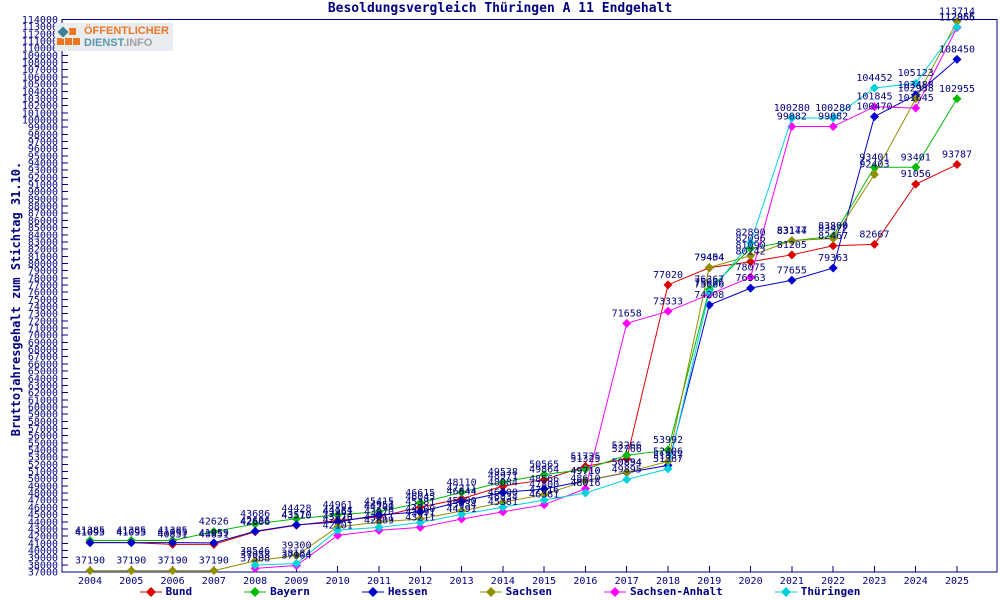  Describe the element at coordinates (40, 70) in the screenshot. I see `y-tick-label: 107000` at that location.